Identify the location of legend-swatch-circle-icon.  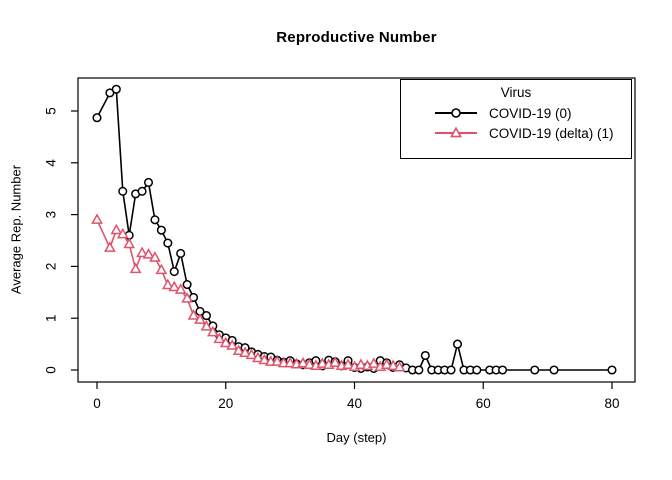
(456, 113).